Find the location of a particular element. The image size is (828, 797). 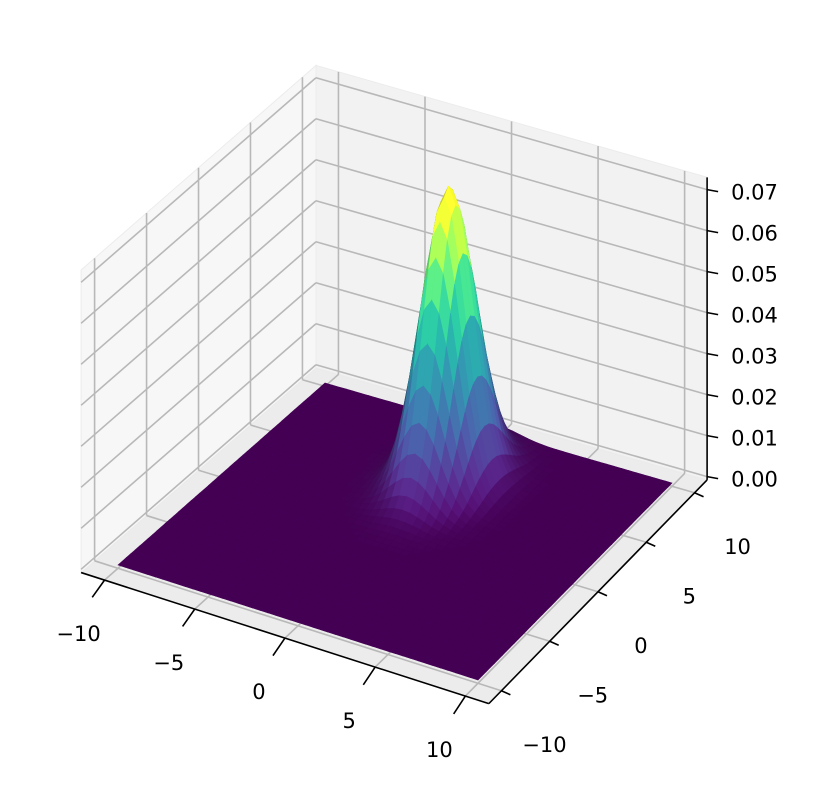

floor-grid-y is located at coordinates (298, 626).